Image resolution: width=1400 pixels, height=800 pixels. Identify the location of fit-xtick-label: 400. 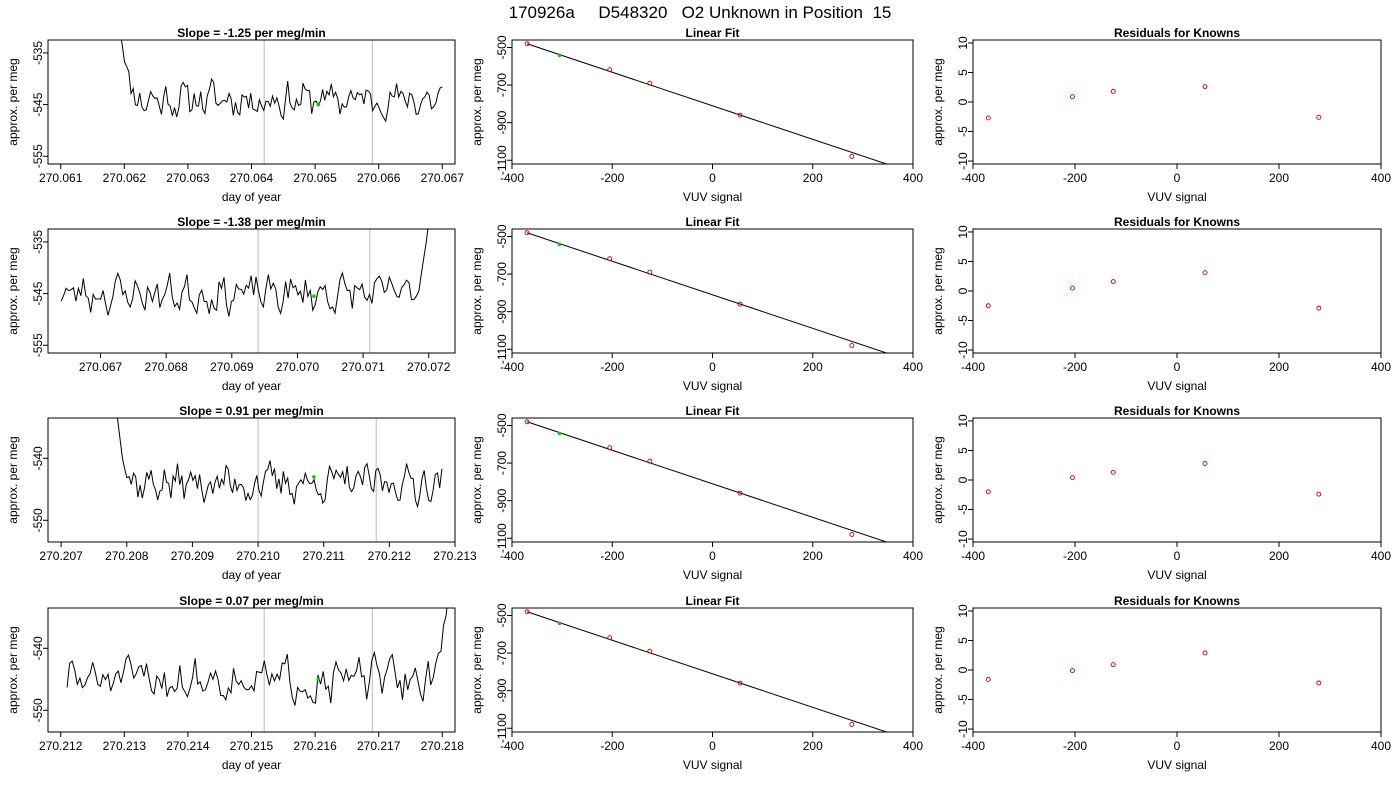
(913, 178).